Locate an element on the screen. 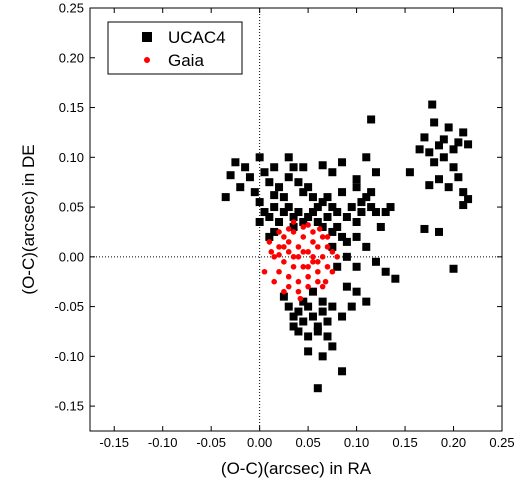 The height and width of the screenshot is (489, 527). y-tick-label: 0.00 is located at coordinates (71, 256).